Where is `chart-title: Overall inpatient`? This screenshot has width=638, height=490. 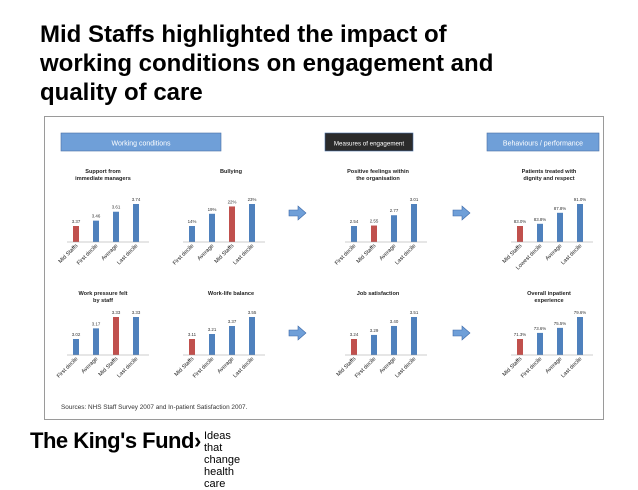 chart-title: Overall inpatient is located at coordinates (549, 294).